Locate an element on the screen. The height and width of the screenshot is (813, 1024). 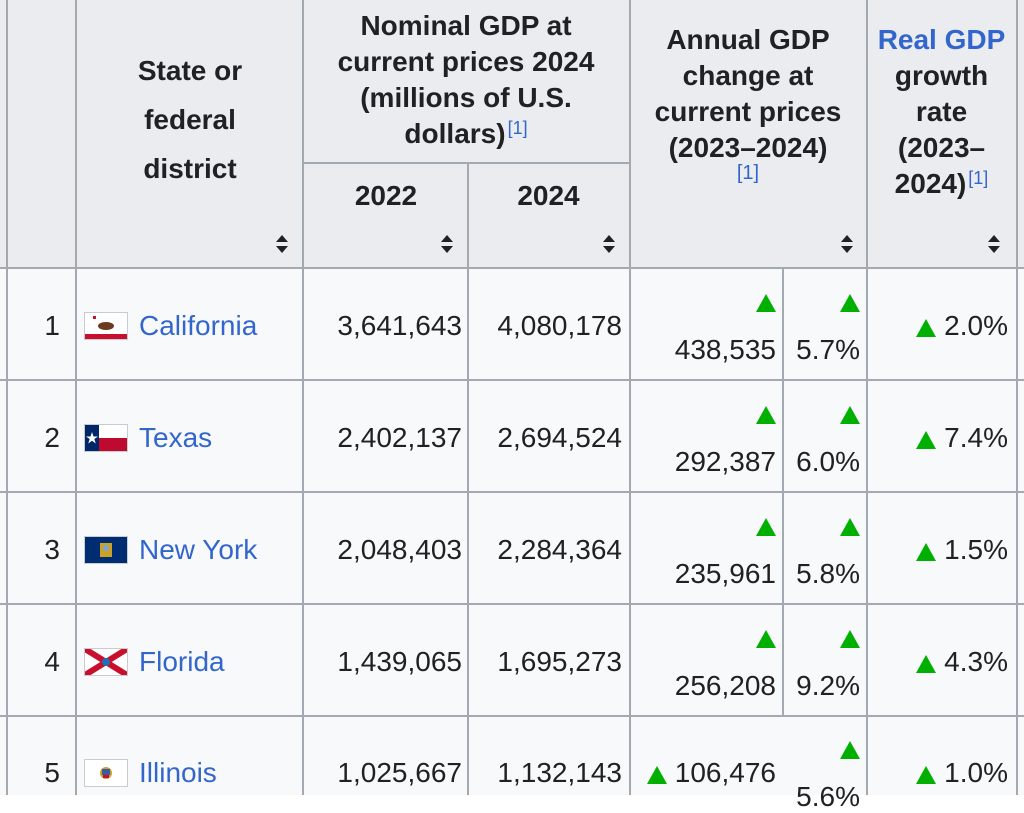
gdp-change: 106,476 is located at coordinates (705, 773).